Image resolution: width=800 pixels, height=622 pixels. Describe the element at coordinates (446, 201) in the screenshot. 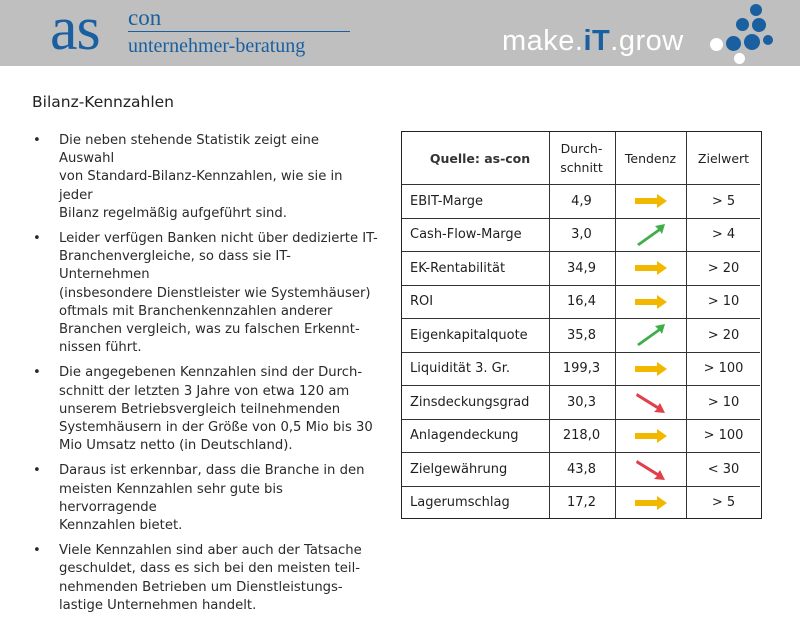

I see `metric-name: EBIT-Marge` at that location.